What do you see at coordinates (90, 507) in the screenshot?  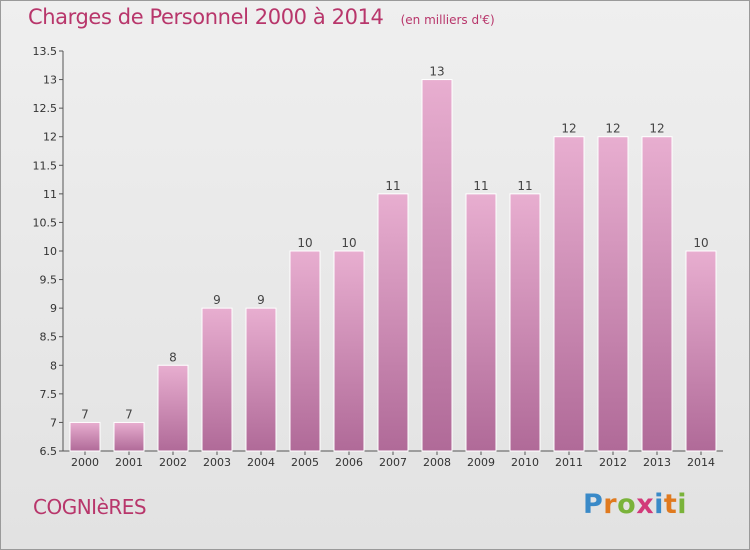 I see `place-name: COGNIèRES` at bounding box center [90, 507].